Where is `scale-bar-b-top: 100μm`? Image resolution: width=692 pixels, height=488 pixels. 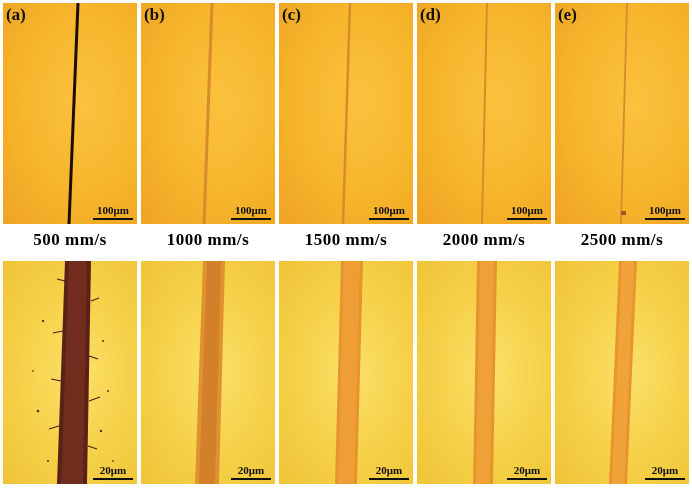 scale-bar-b-top: 100μm is located at coordinates (251, 213).